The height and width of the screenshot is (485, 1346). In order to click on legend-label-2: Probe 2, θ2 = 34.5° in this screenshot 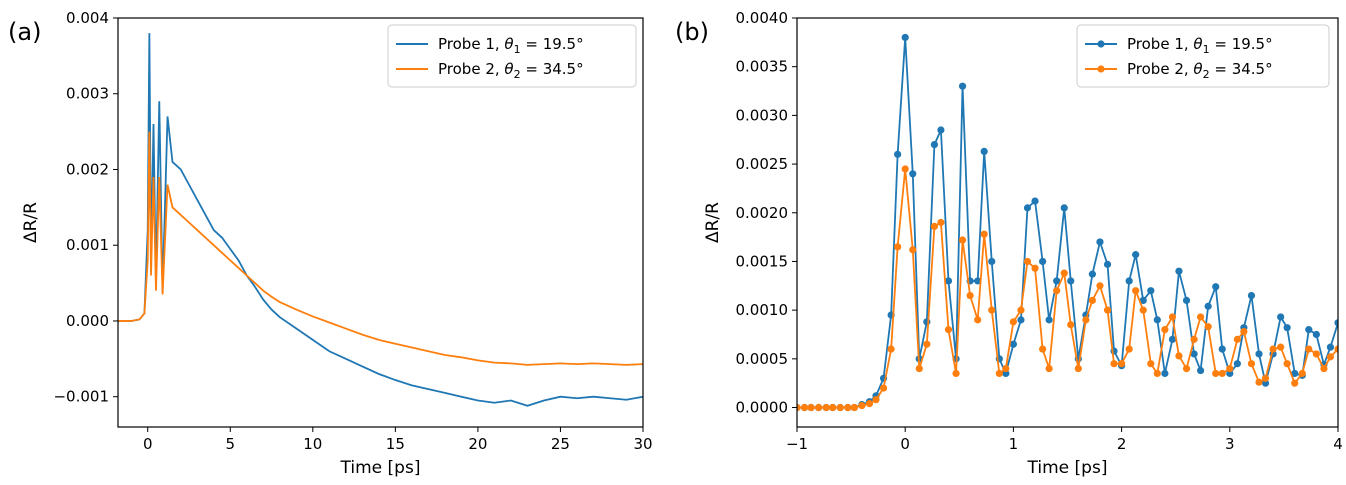, I will do `click(1200, 70)`.